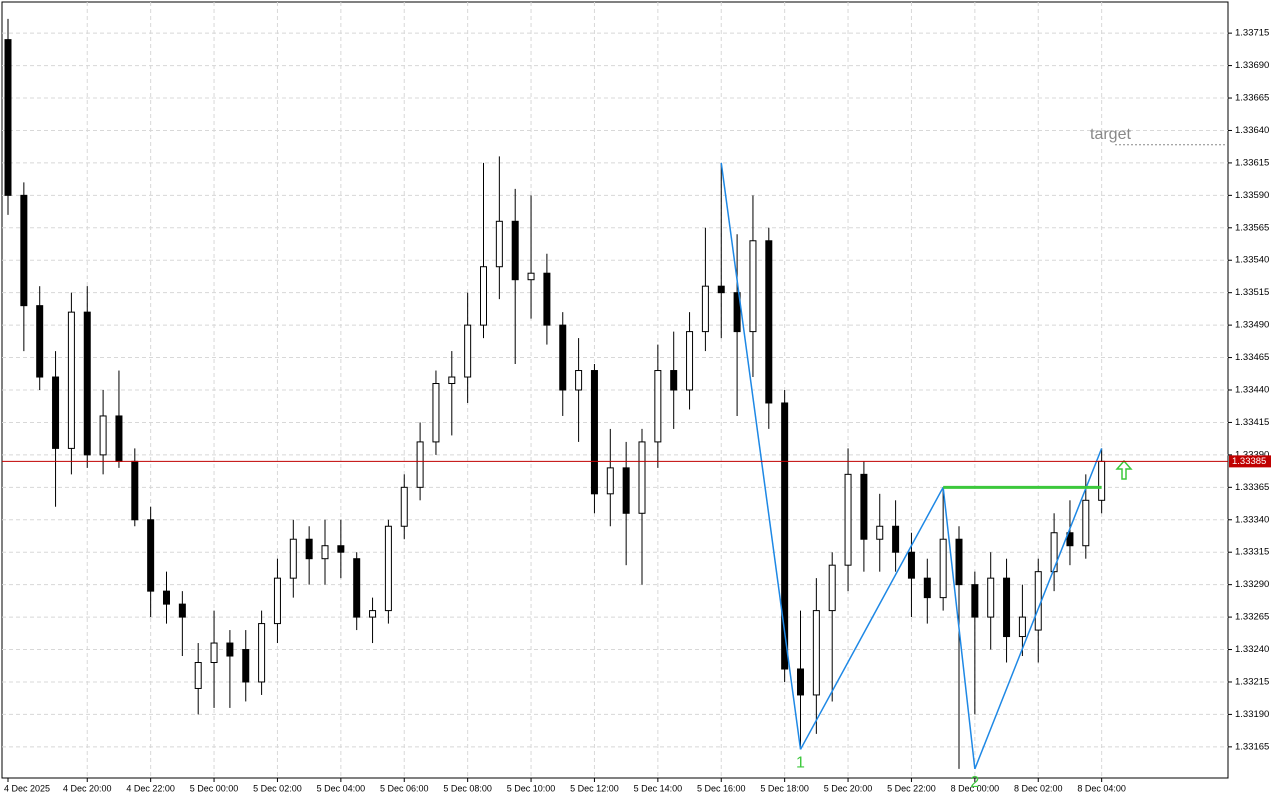  I want to click on x-tick-label: 5 Dec 06:00, so click(404, 788).